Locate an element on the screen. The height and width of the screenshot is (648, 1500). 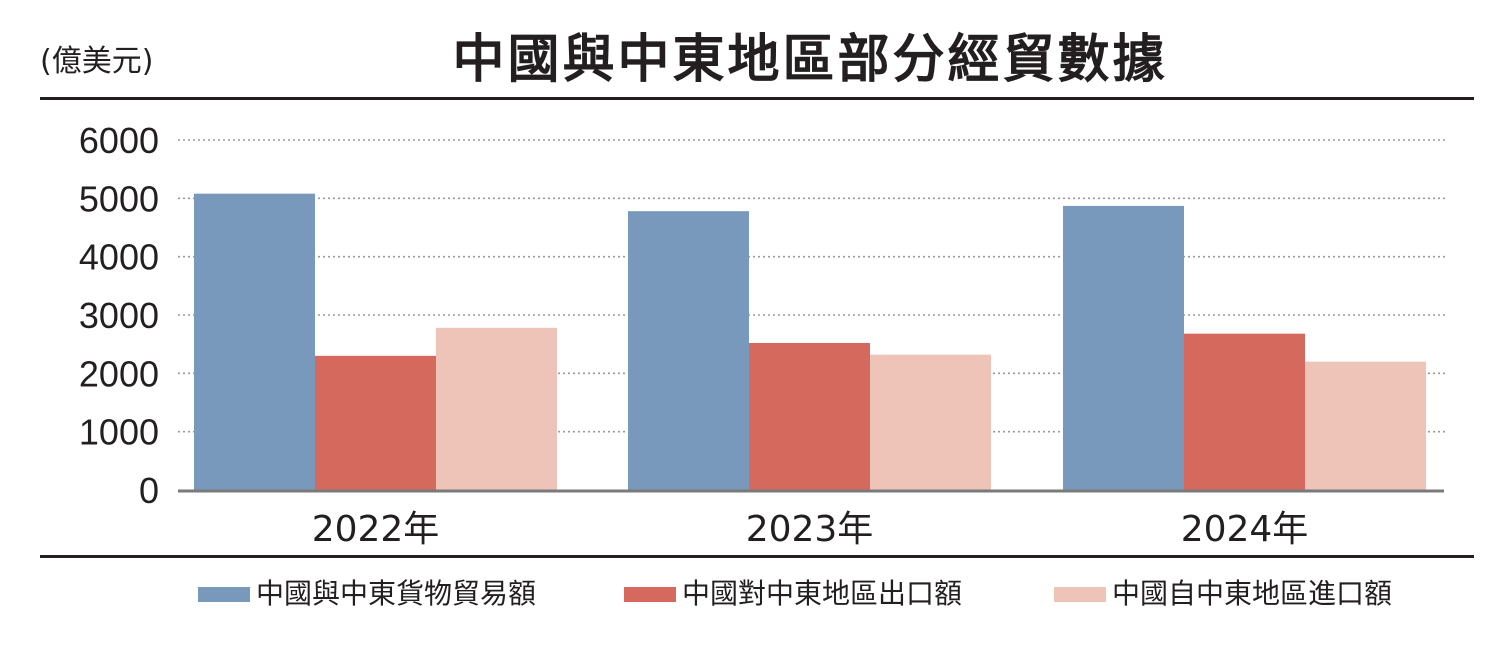
y-tick-label-5000: 5000 is located at coordinates (119, 198).